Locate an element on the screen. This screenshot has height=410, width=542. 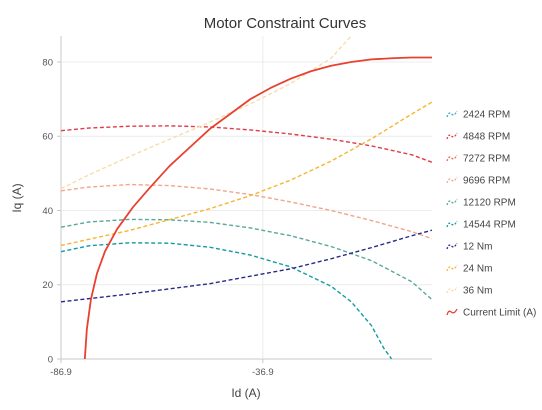
series-line-12-nm is located at coordinates (246, 266).